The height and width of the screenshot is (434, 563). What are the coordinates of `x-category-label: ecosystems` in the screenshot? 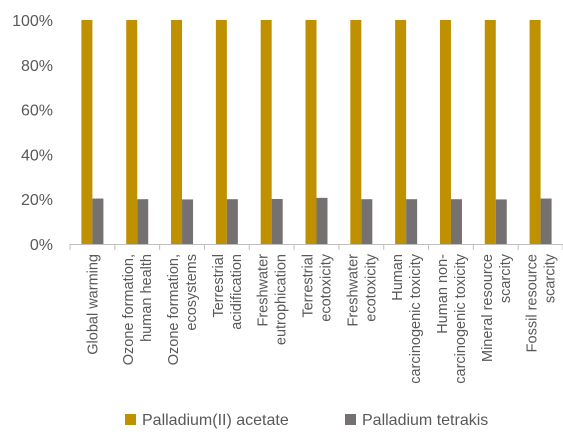 It's located at (192, 292).